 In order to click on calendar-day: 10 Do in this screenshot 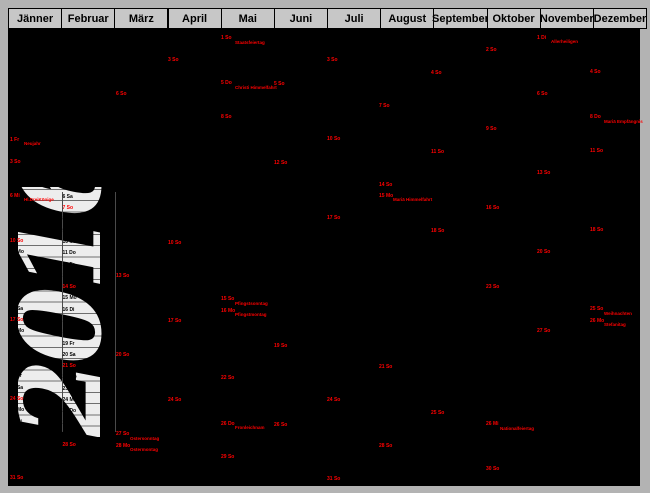, I will do `click(544, 139)`.